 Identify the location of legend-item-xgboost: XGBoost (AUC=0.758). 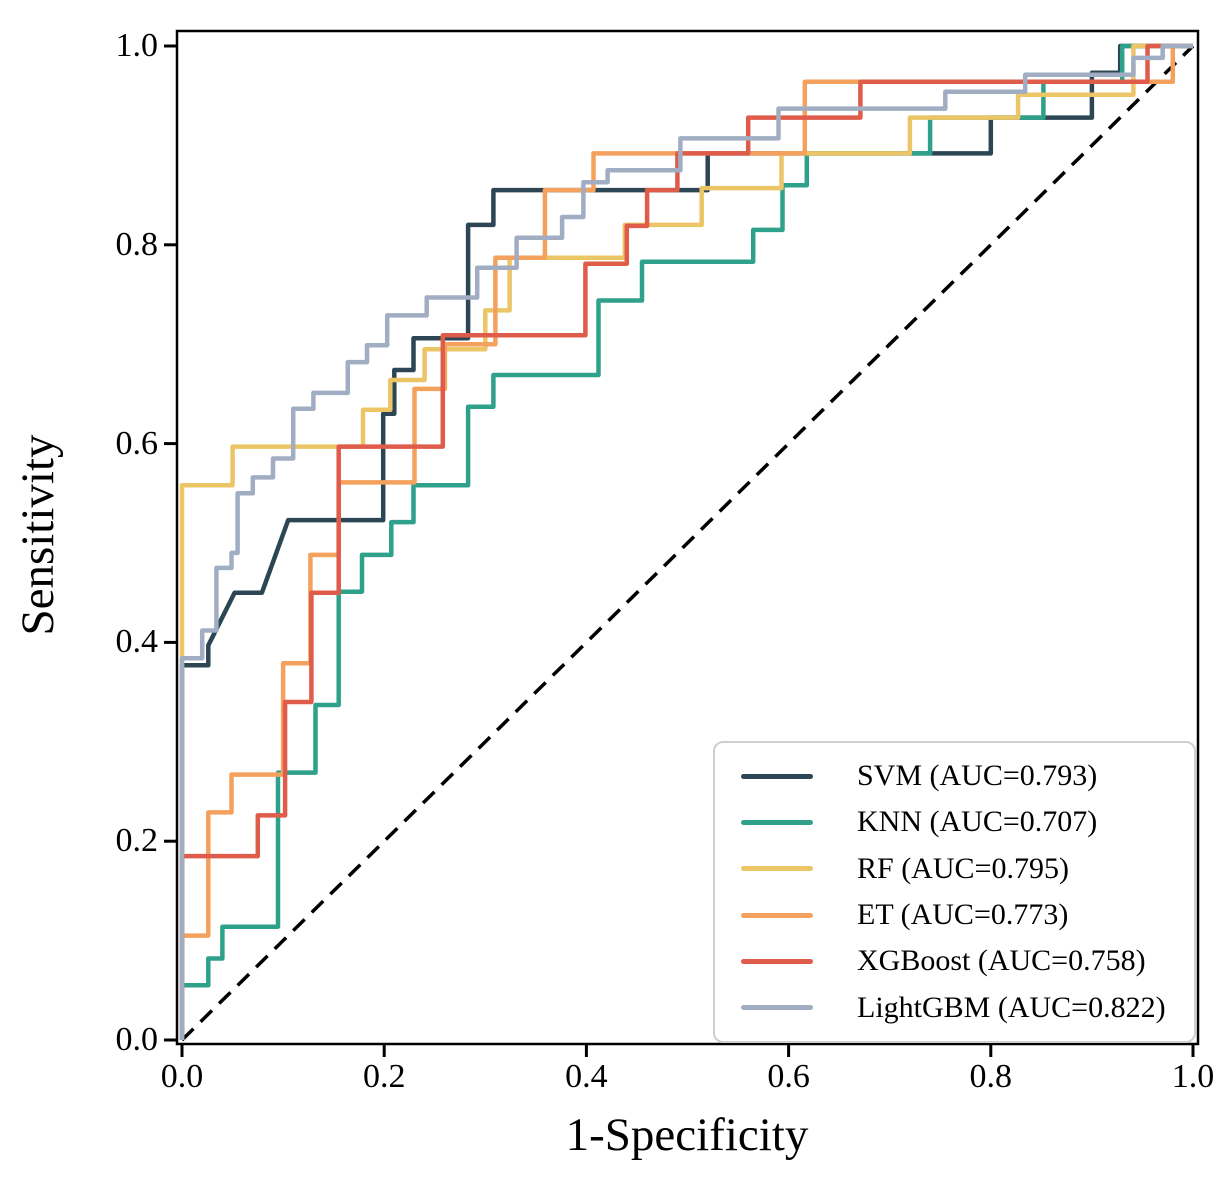
(954, 961).